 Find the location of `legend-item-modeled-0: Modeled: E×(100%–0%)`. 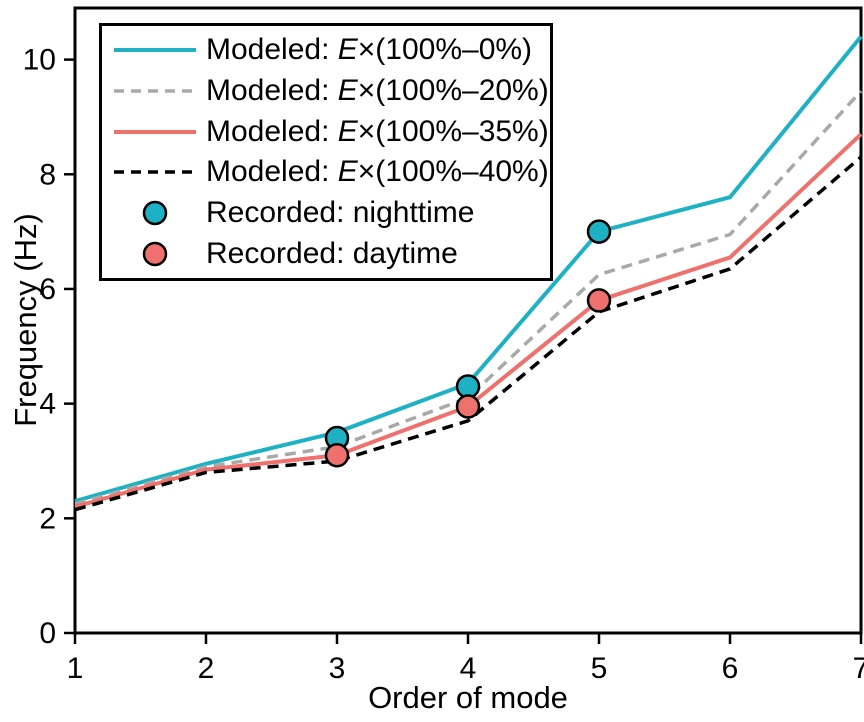

legend-item-modeled-0: Modeled: E×(100%–0%) is located at coordinates (330, 50).